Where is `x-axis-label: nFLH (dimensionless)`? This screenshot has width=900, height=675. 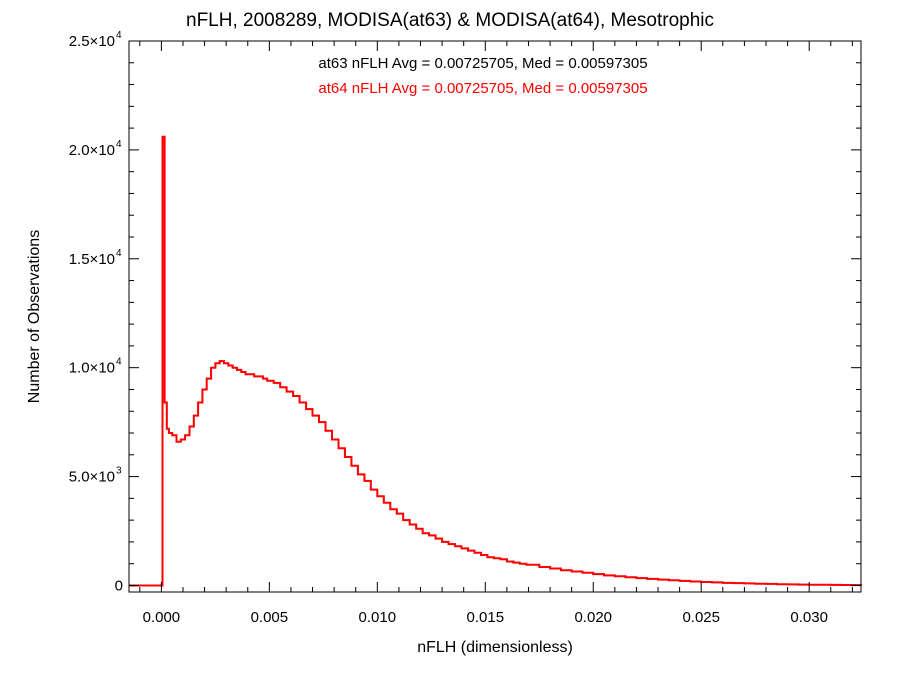
x-axis-label: nFLH (dimensionless) is located at coordinates (495, 647).